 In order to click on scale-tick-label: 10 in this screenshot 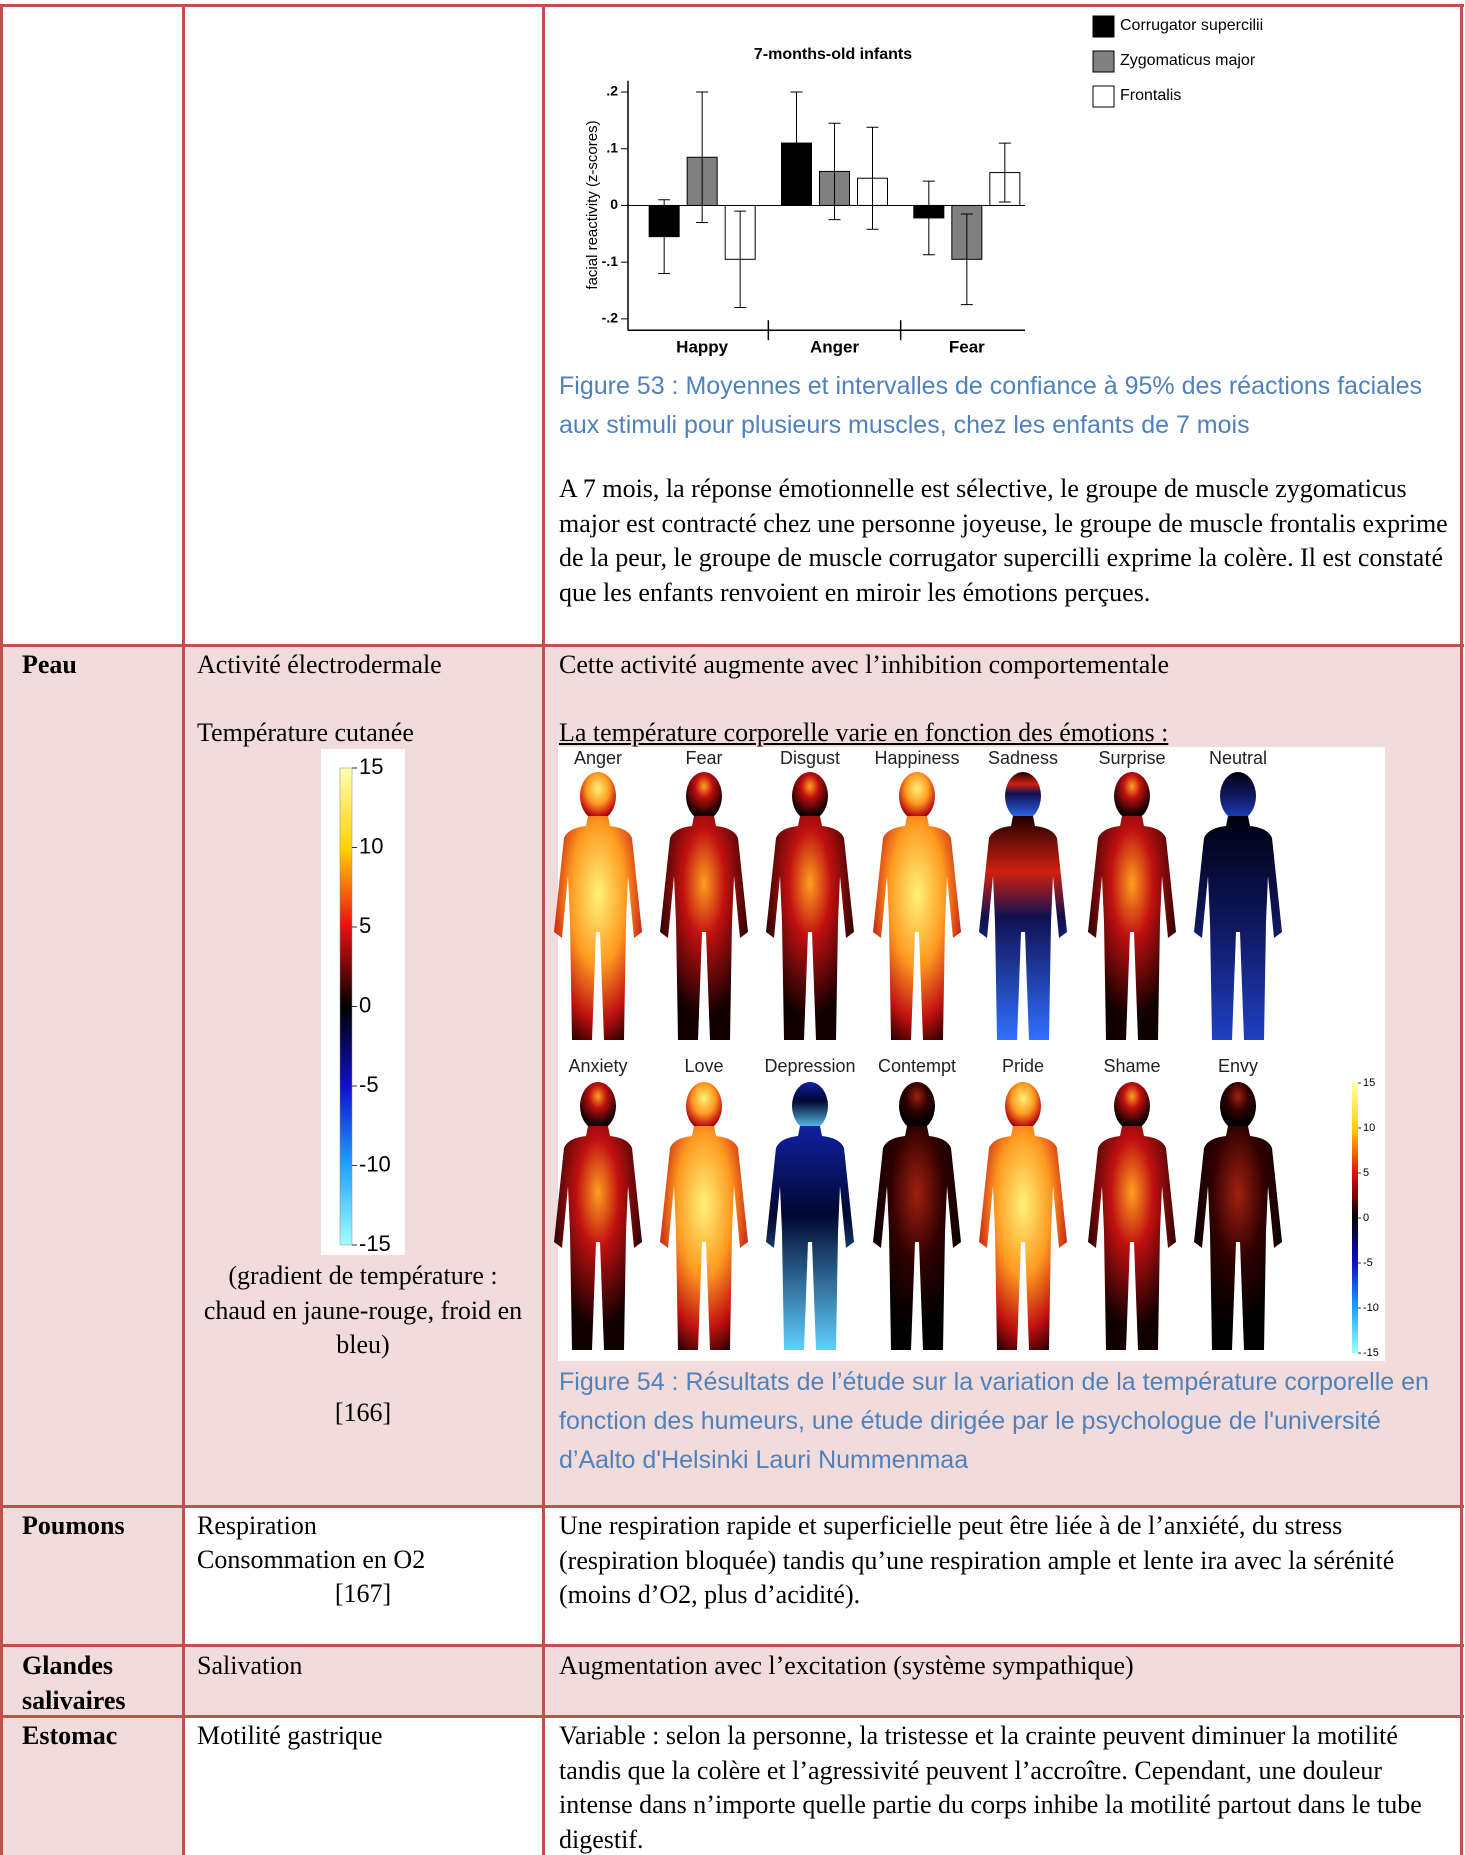, I will do `click(1369, 1128)`.